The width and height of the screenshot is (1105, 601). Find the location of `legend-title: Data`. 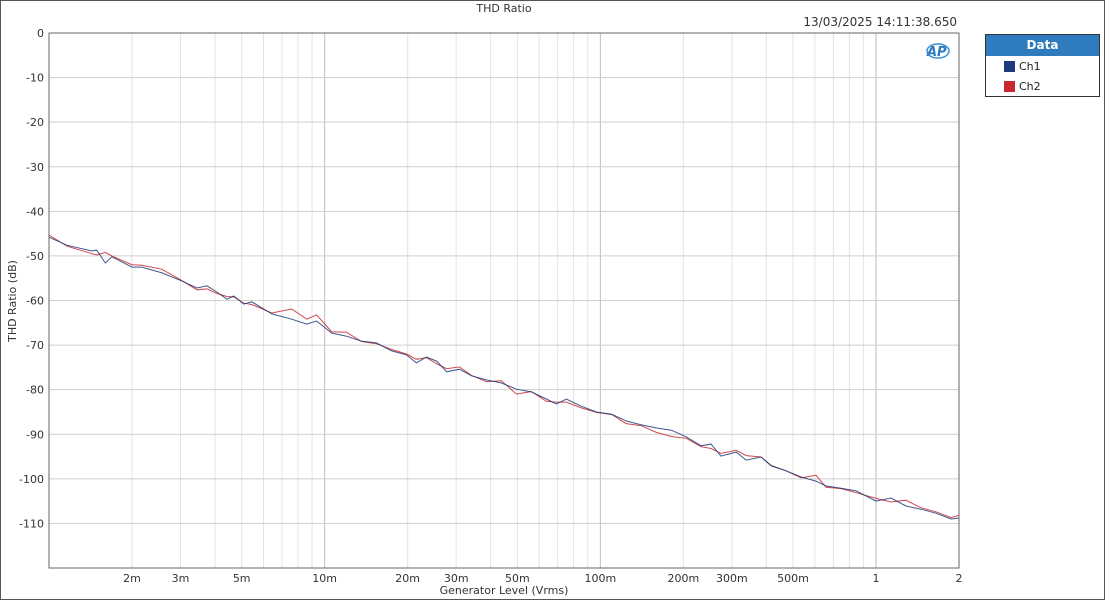

legend-title: Data is located at coordinates (1042, 45).